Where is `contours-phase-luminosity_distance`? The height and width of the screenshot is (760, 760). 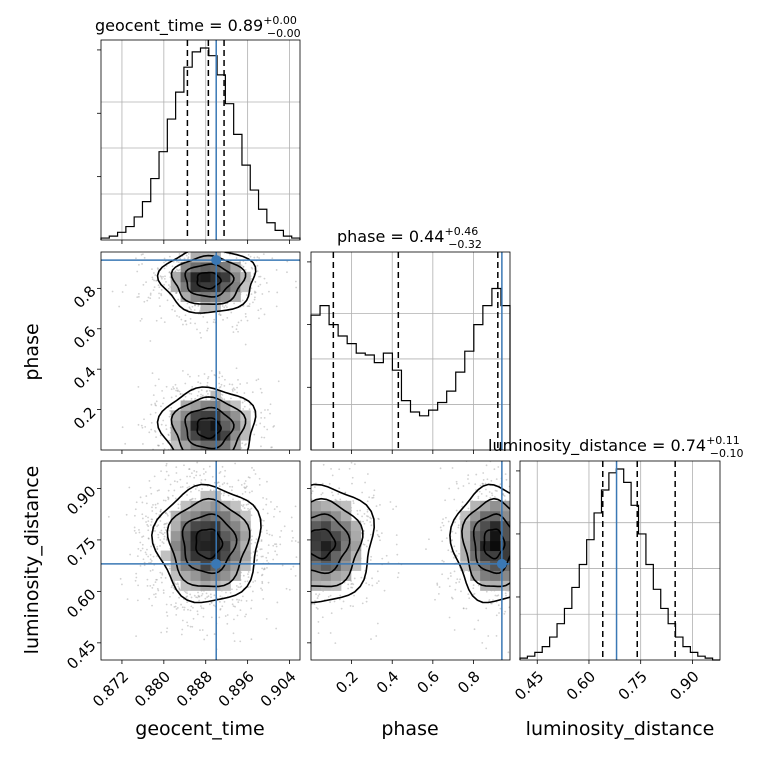 contours-phase-luminosity_distance is located at coordinates (410, 543).